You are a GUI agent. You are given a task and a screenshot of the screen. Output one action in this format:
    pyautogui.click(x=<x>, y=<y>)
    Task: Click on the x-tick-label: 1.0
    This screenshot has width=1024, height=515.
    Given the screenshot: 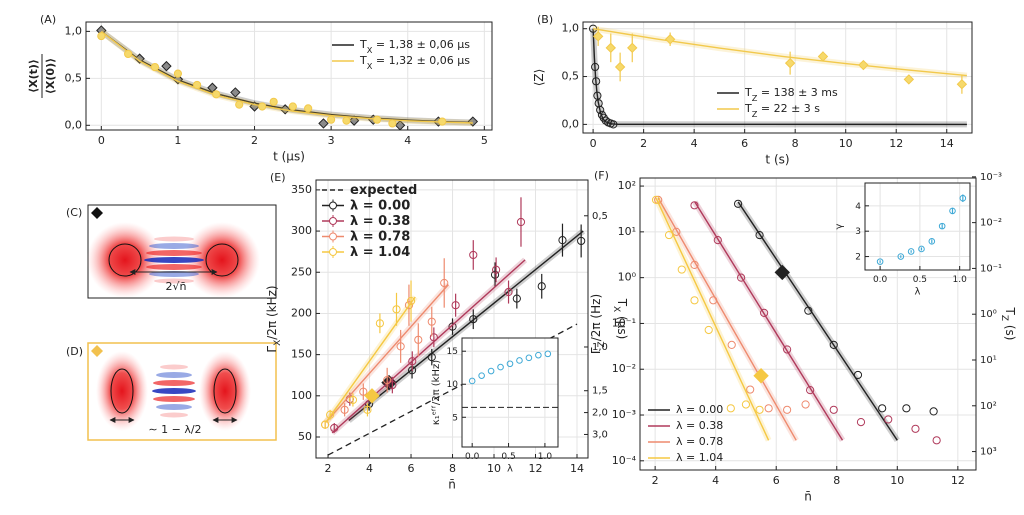 What is the action you would take?
    pyautogui.click(x=545, y=457)
    